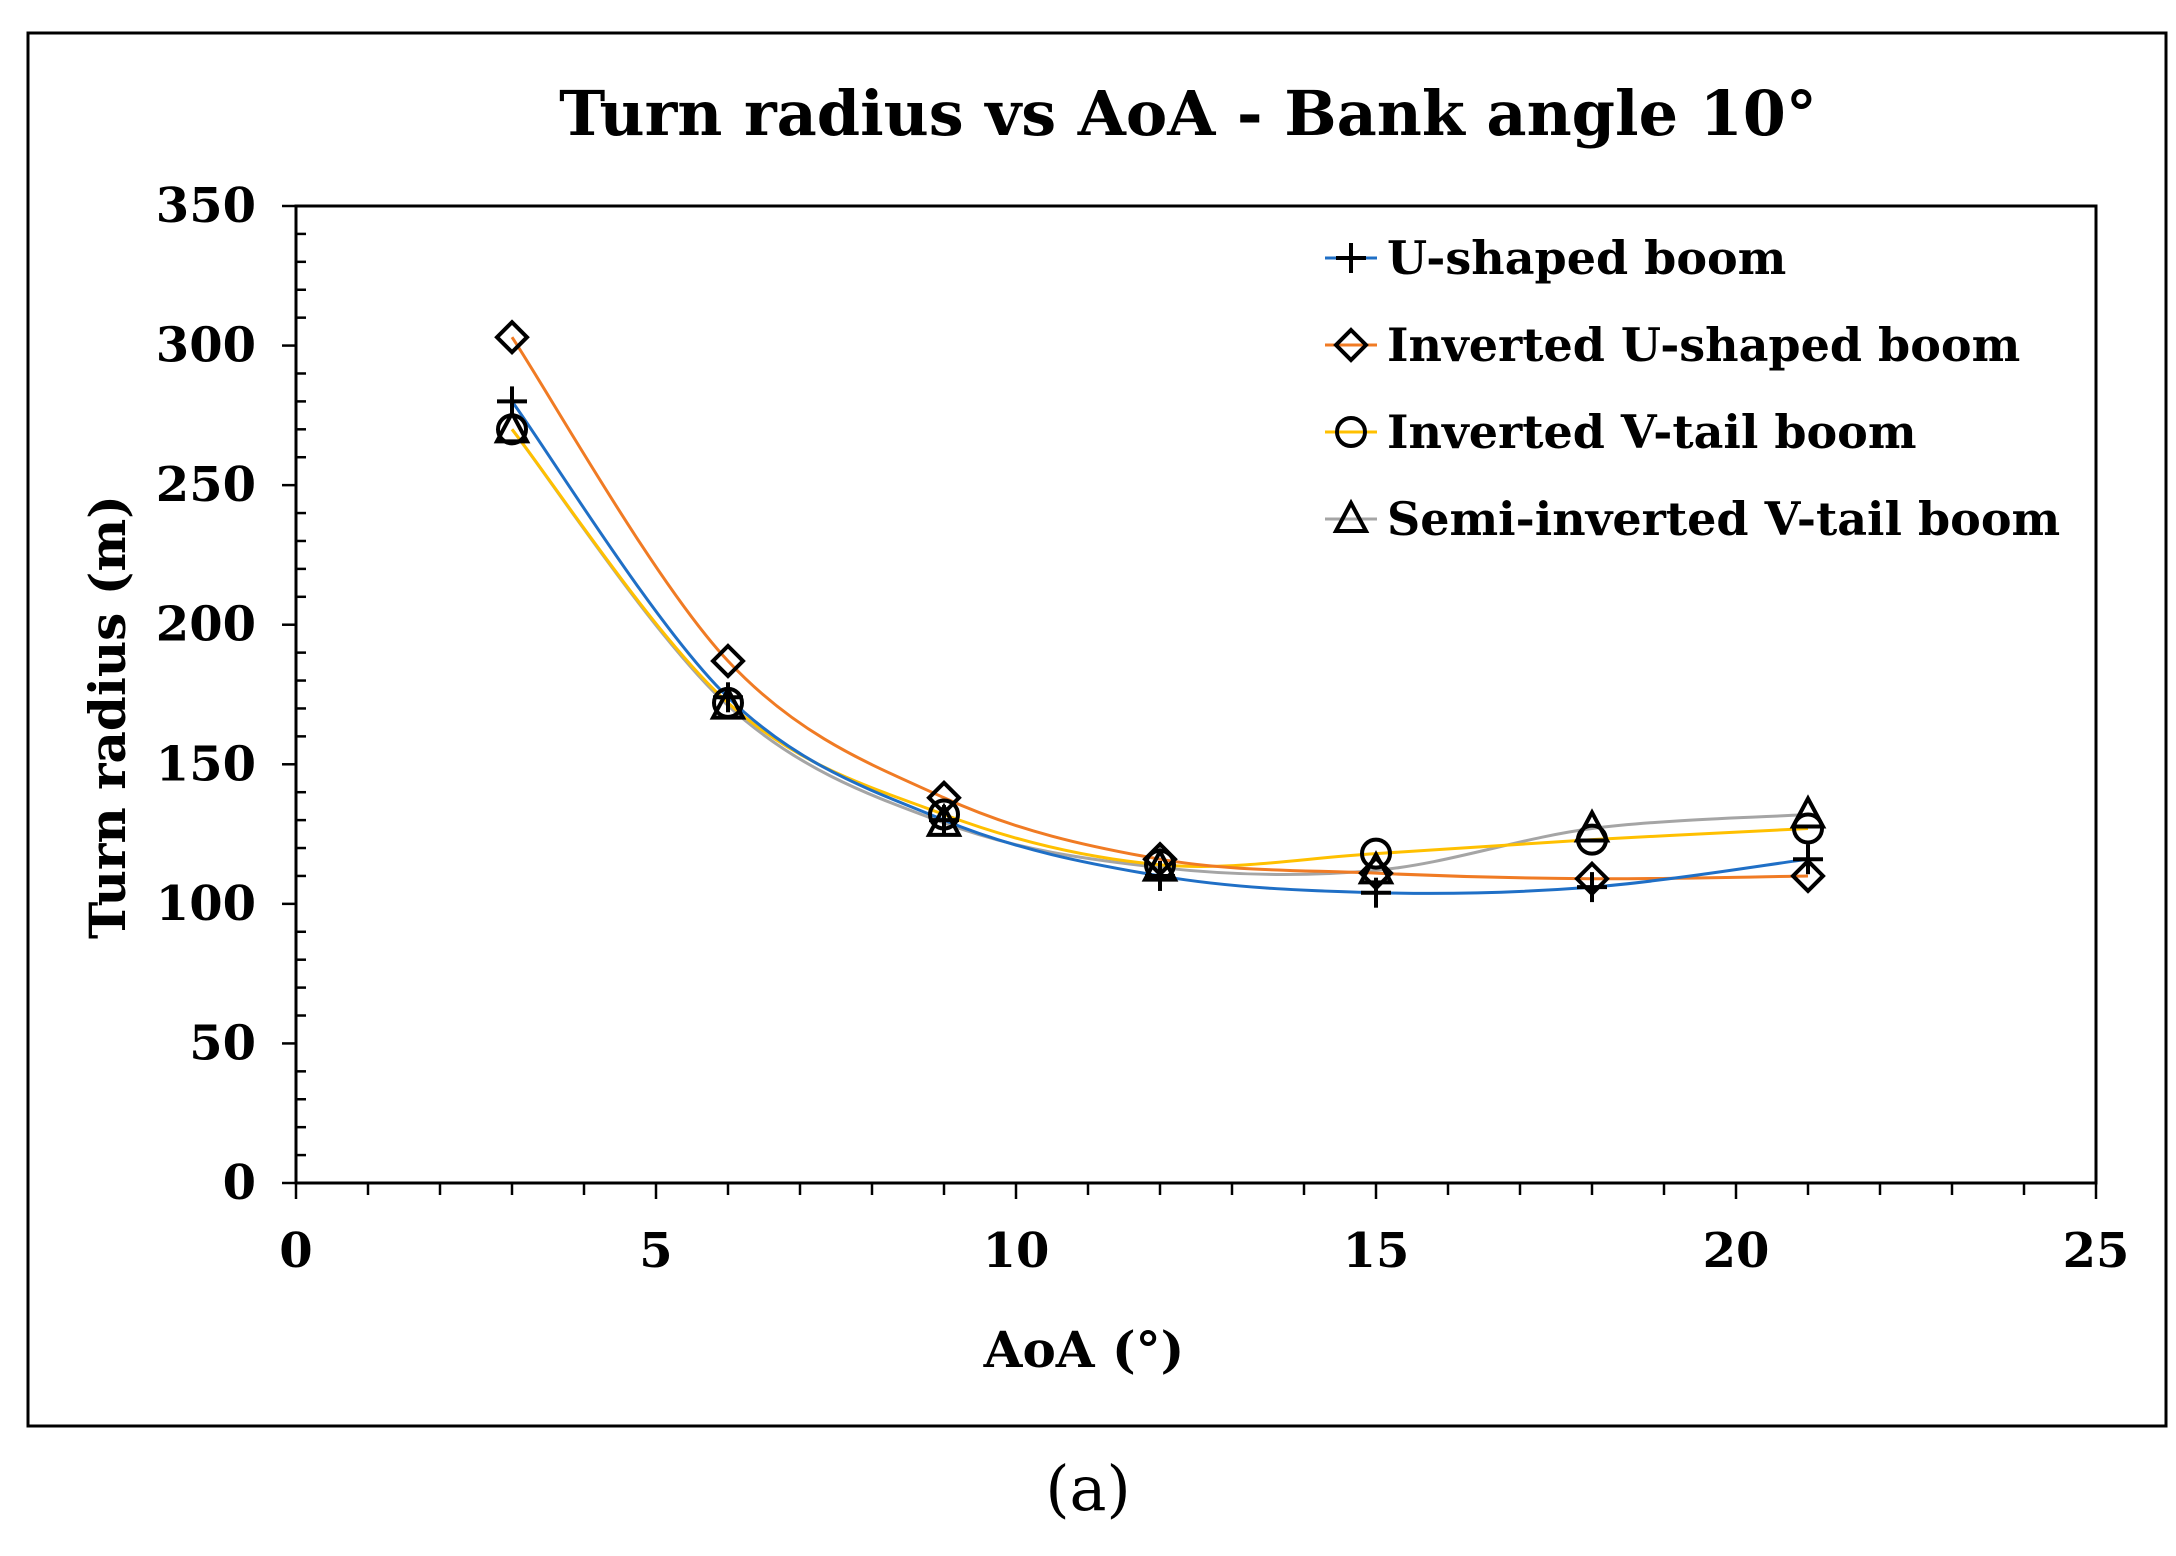 This screenshot has height=1556, width=2176. What do you see at coordinates (295, 1251) in the screenshot?
I see `x-tick-label: 0` at bounding box center [295, 1251].